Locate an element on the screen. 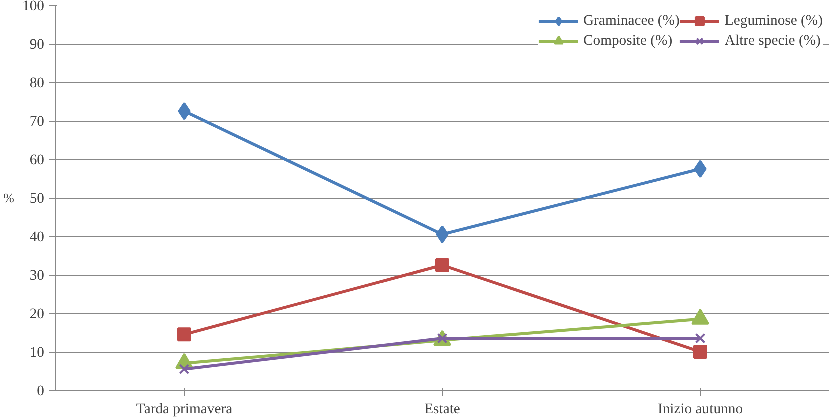 This screenshot has width=834, height=420. y-tick-label: 80 is located at coordinates (37, 84).